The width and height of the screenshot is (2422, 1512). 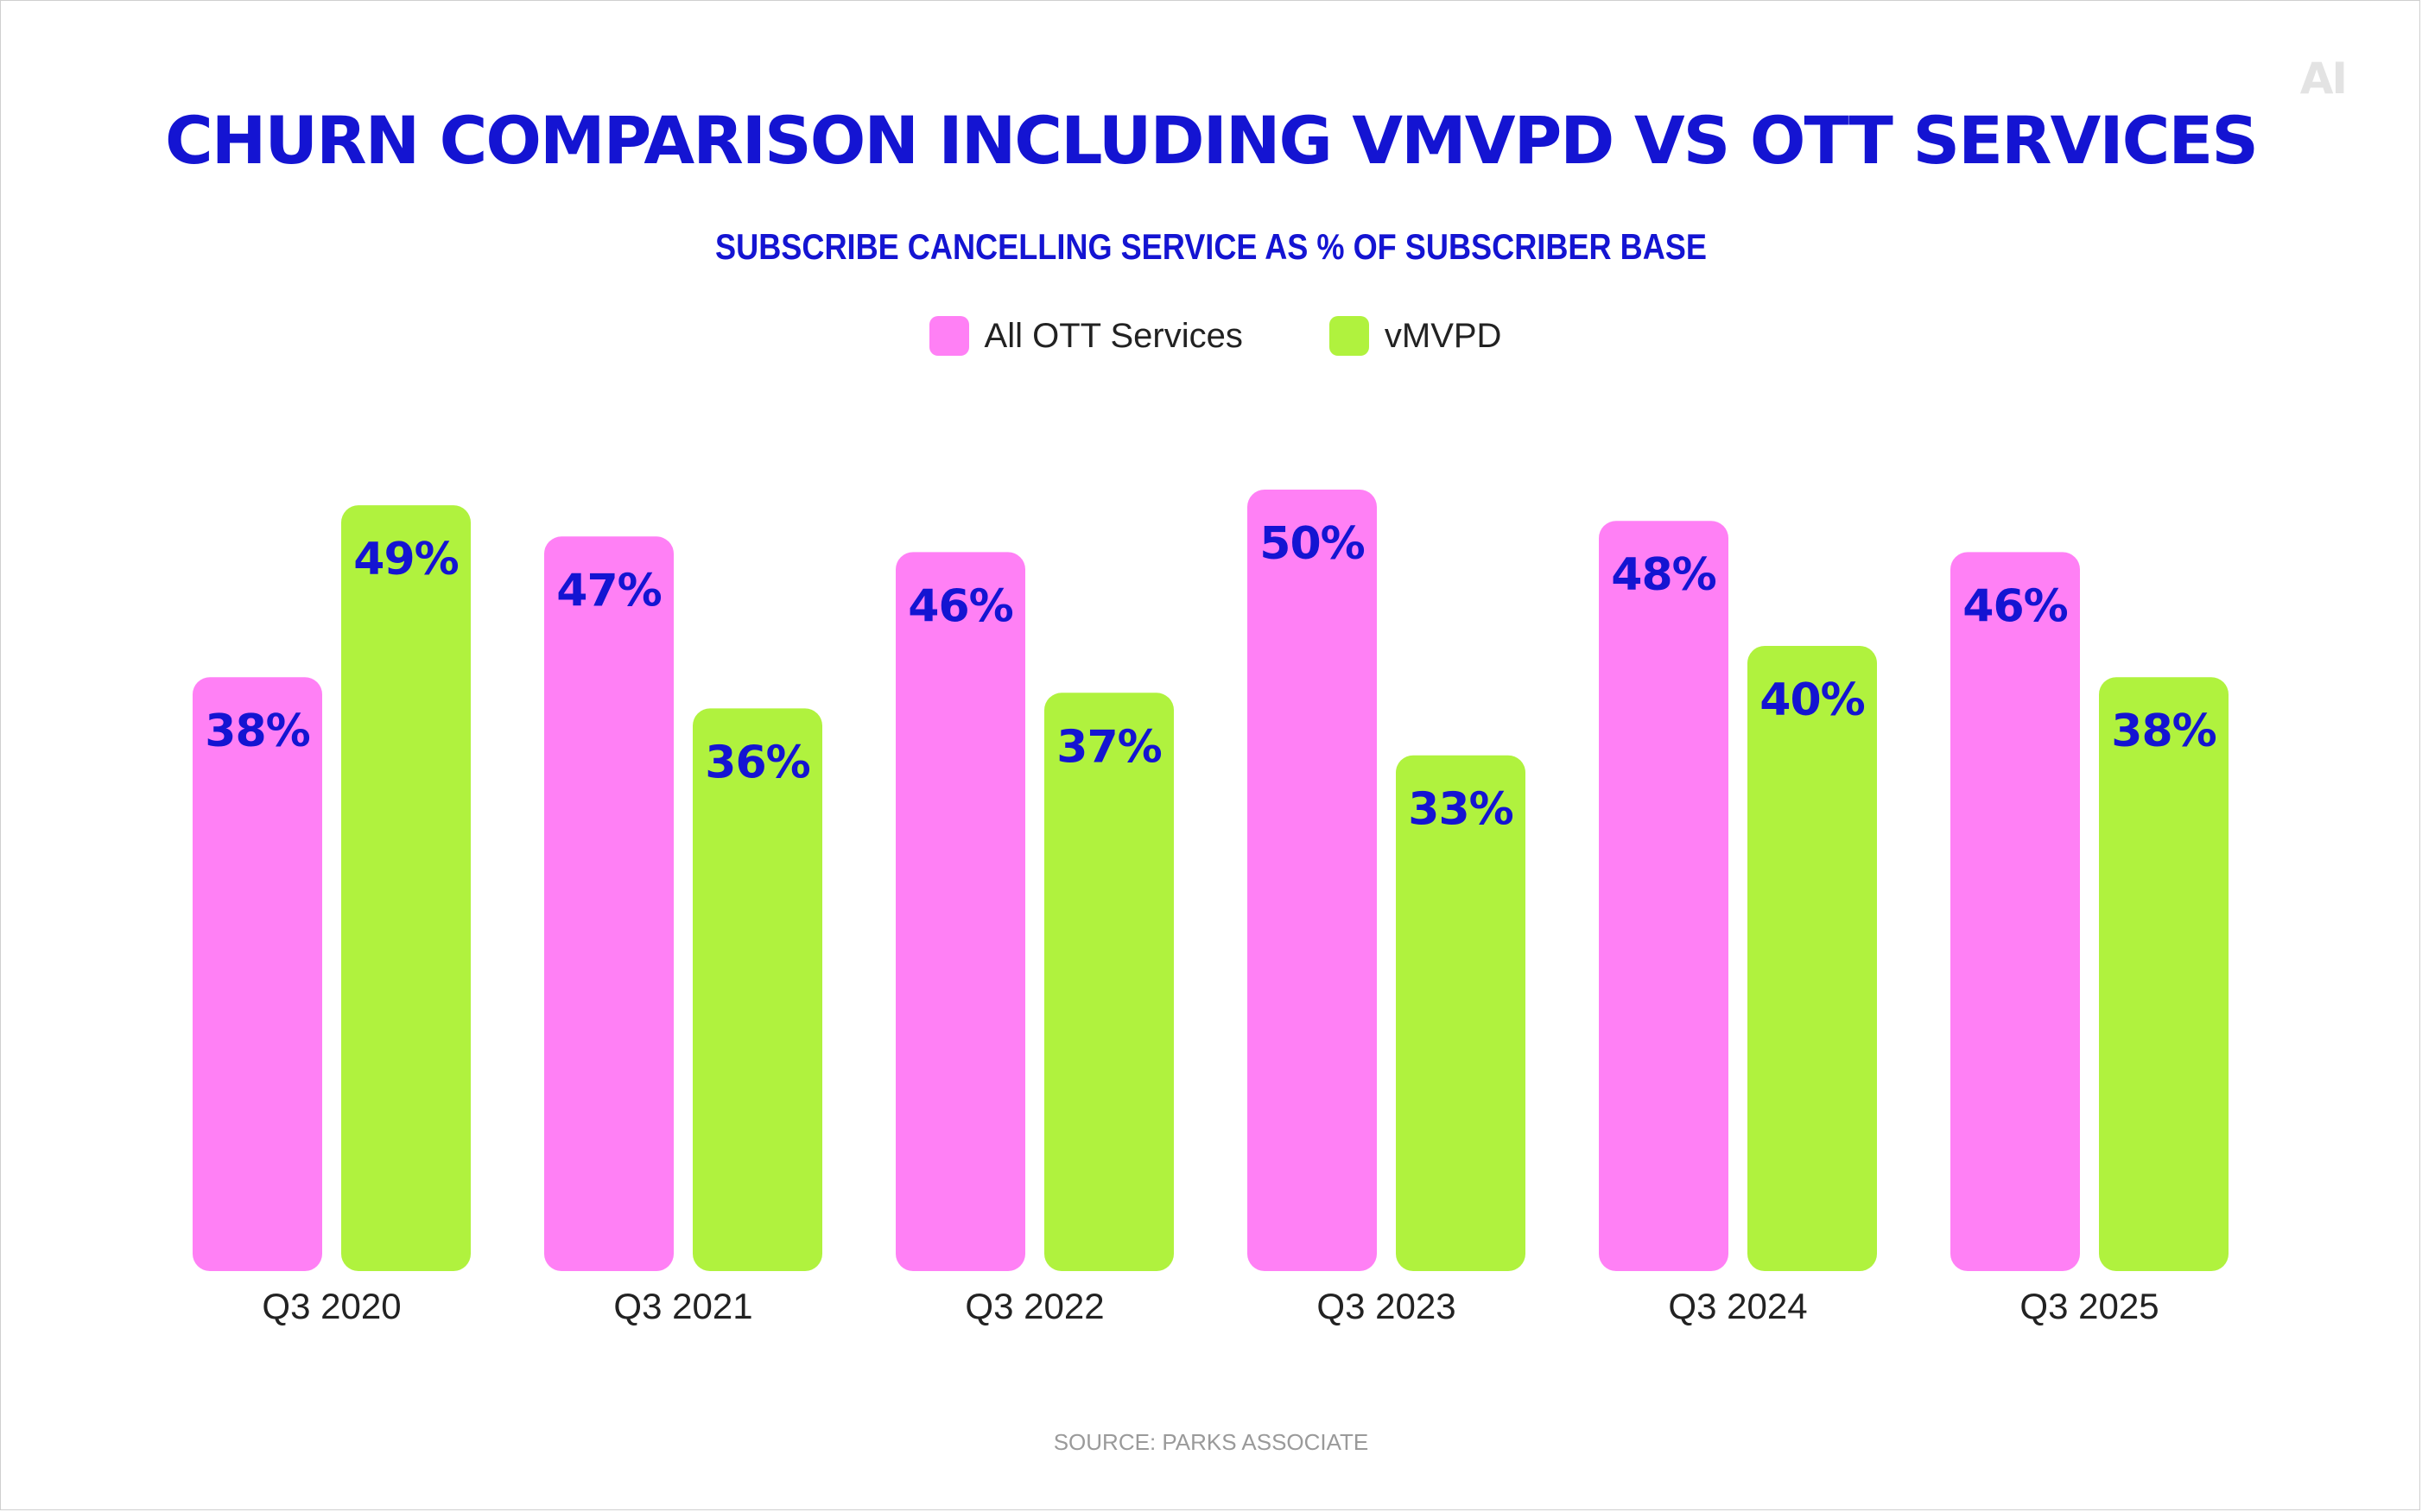 I want to click on bar-value-label-ott-3: 50%, so click(x=1311, y=544).